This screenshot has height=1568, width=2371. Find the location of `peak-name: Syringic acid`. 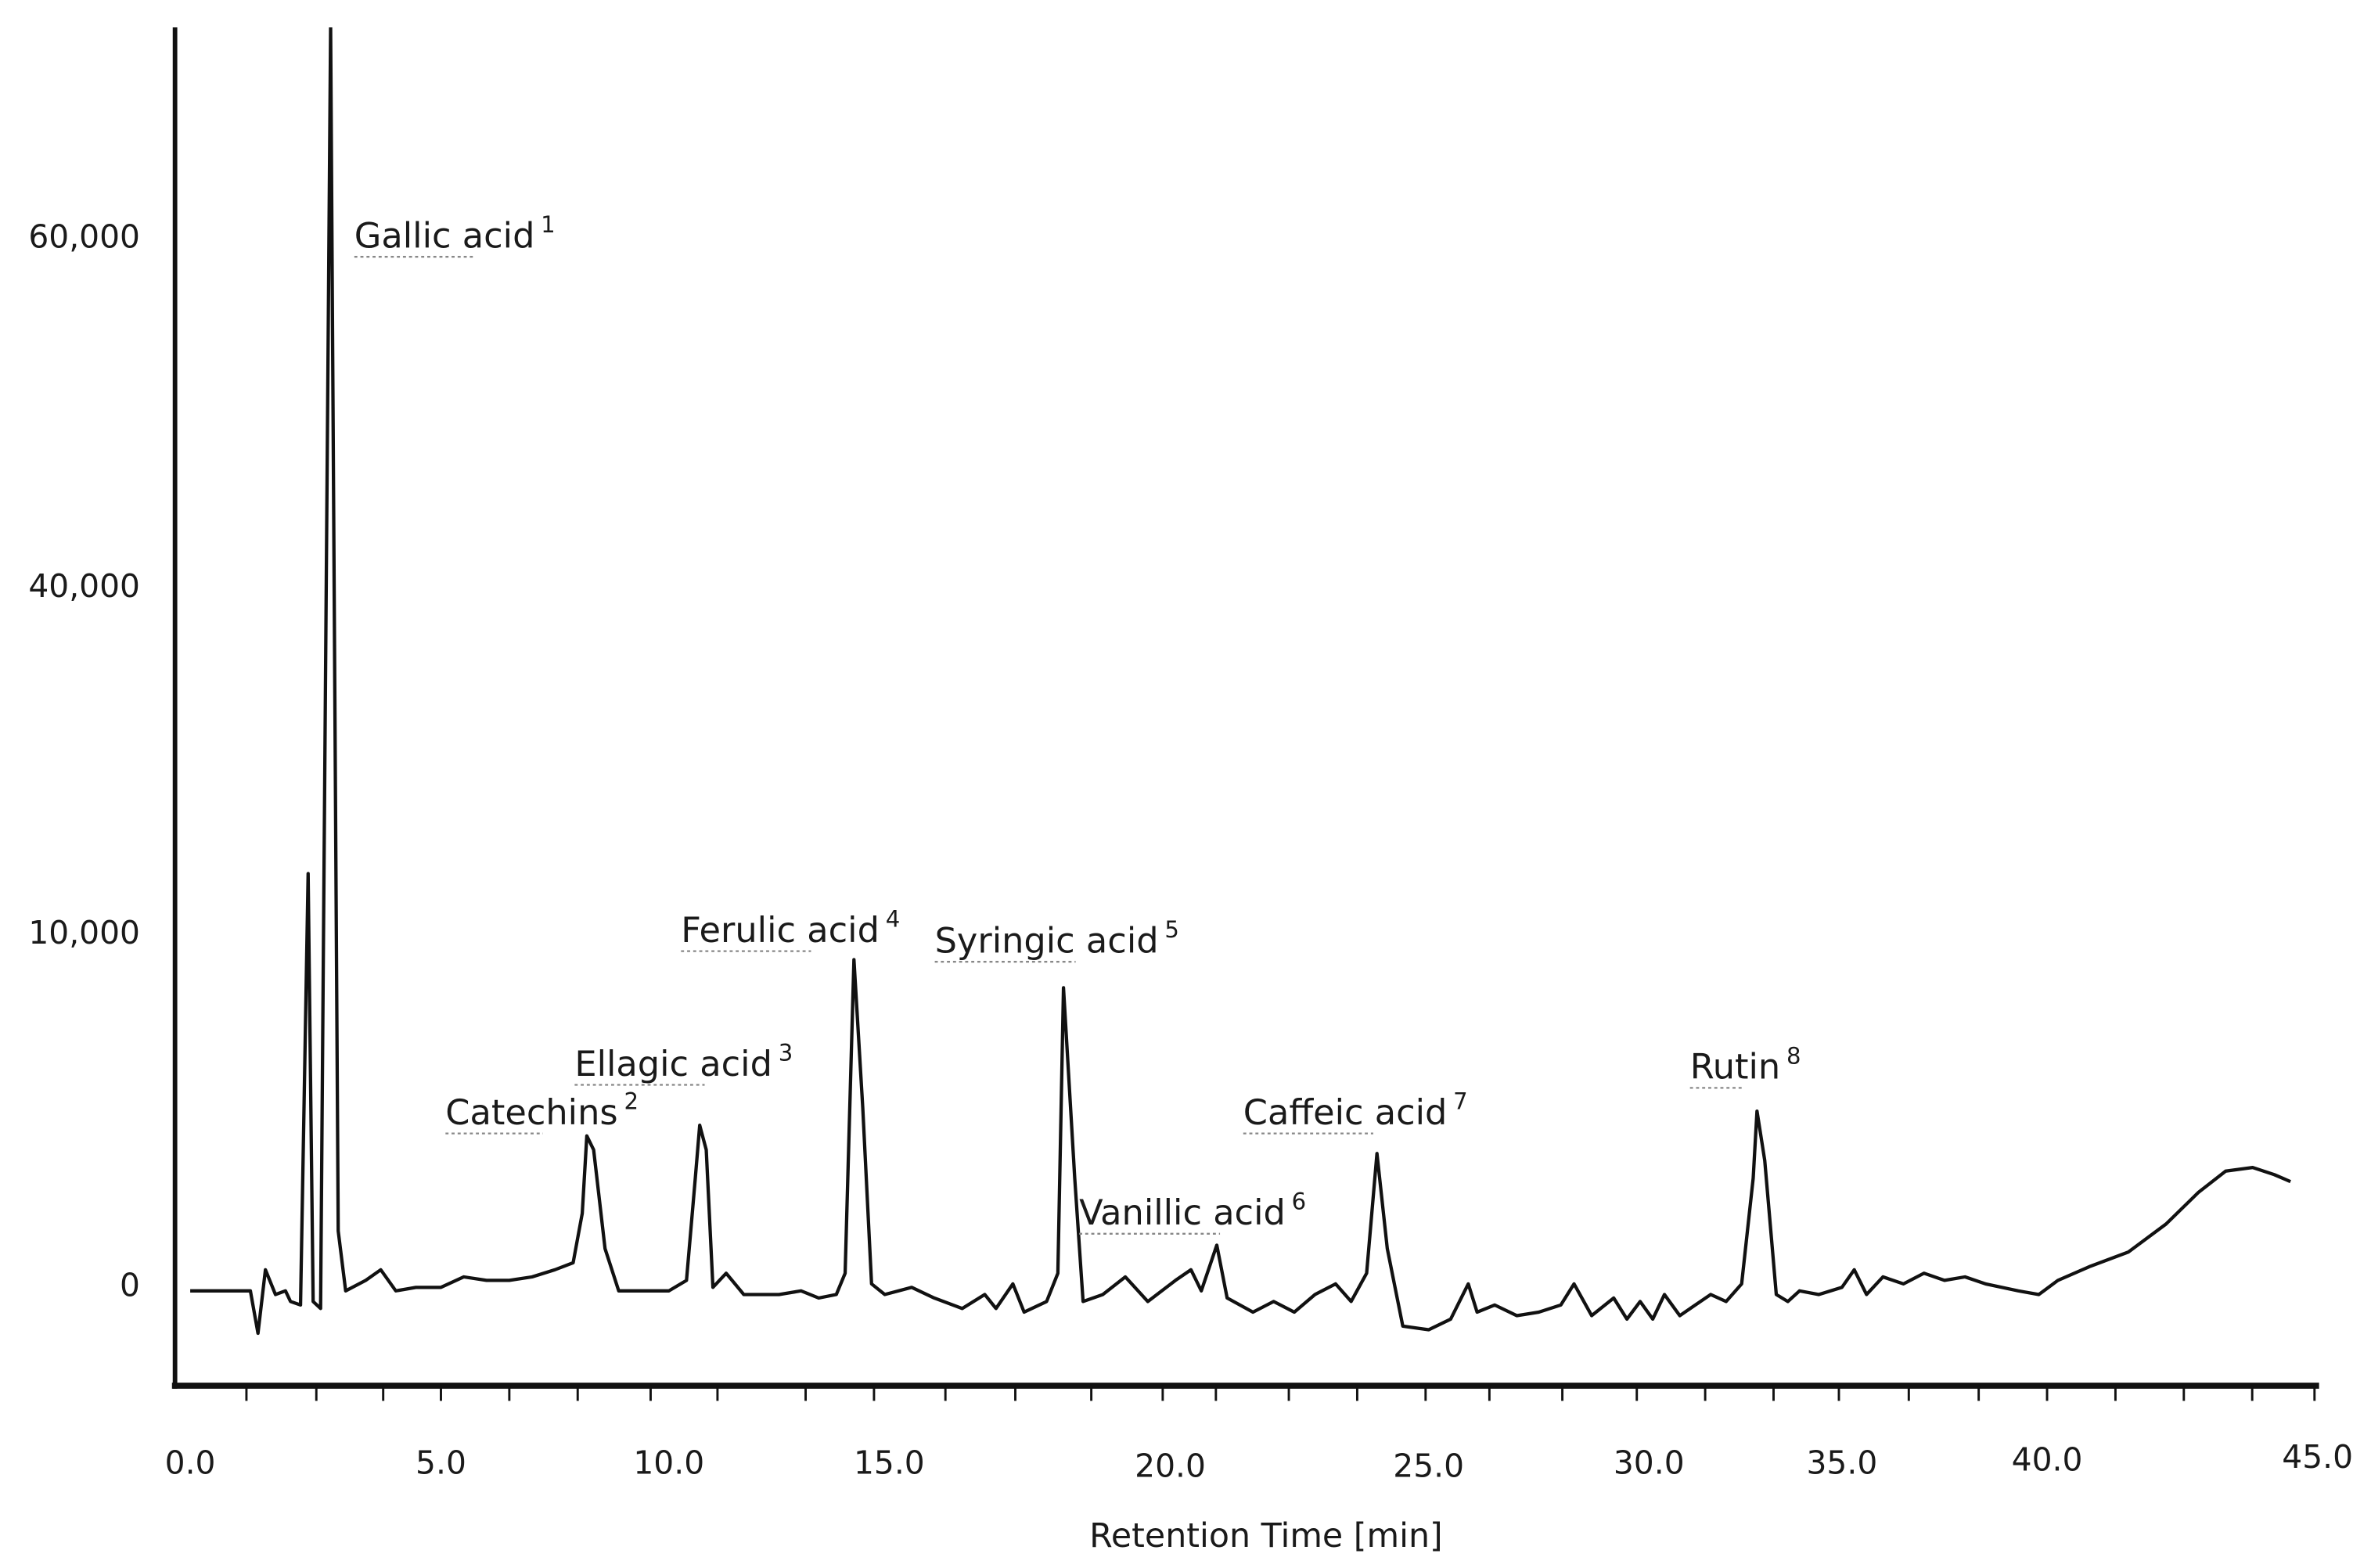

peak-name: Syringic acid is located at coordinates (1047, 941).